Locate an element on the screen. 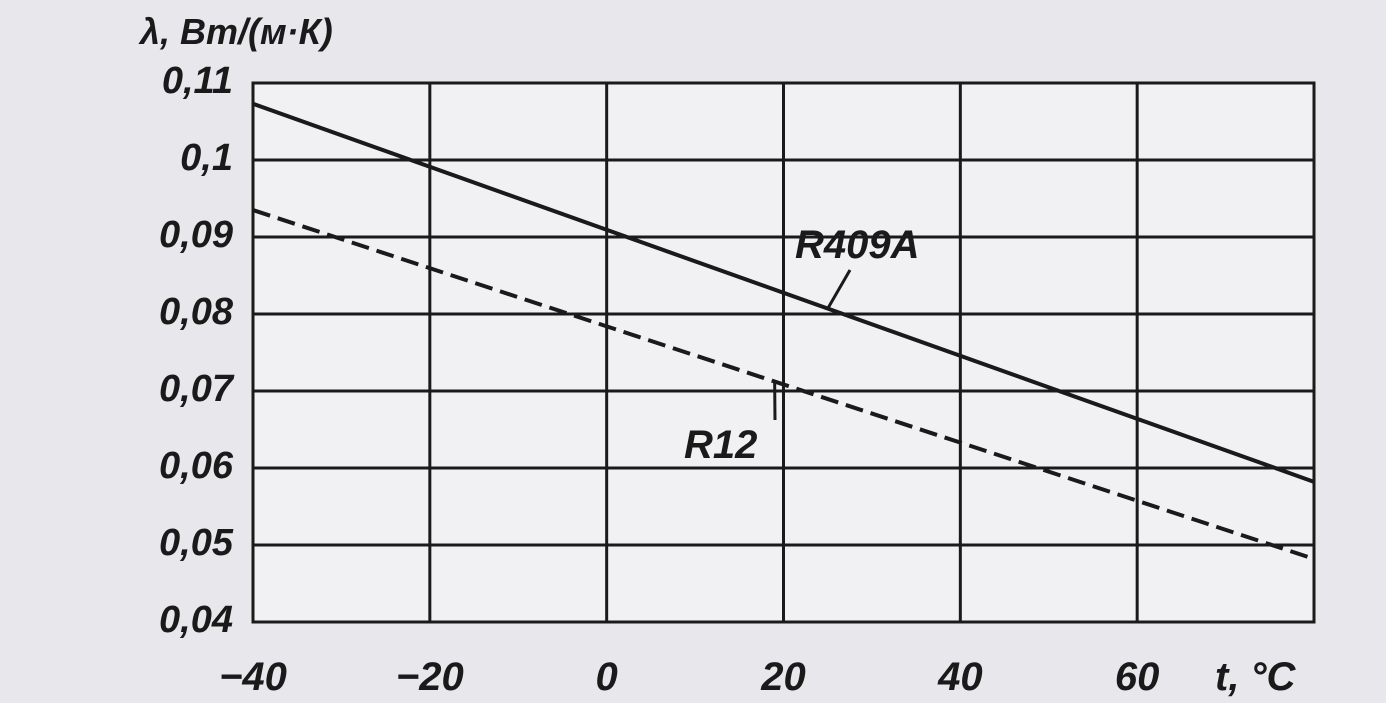  x-tick-label: −20 is located at coordinates (430, 677).